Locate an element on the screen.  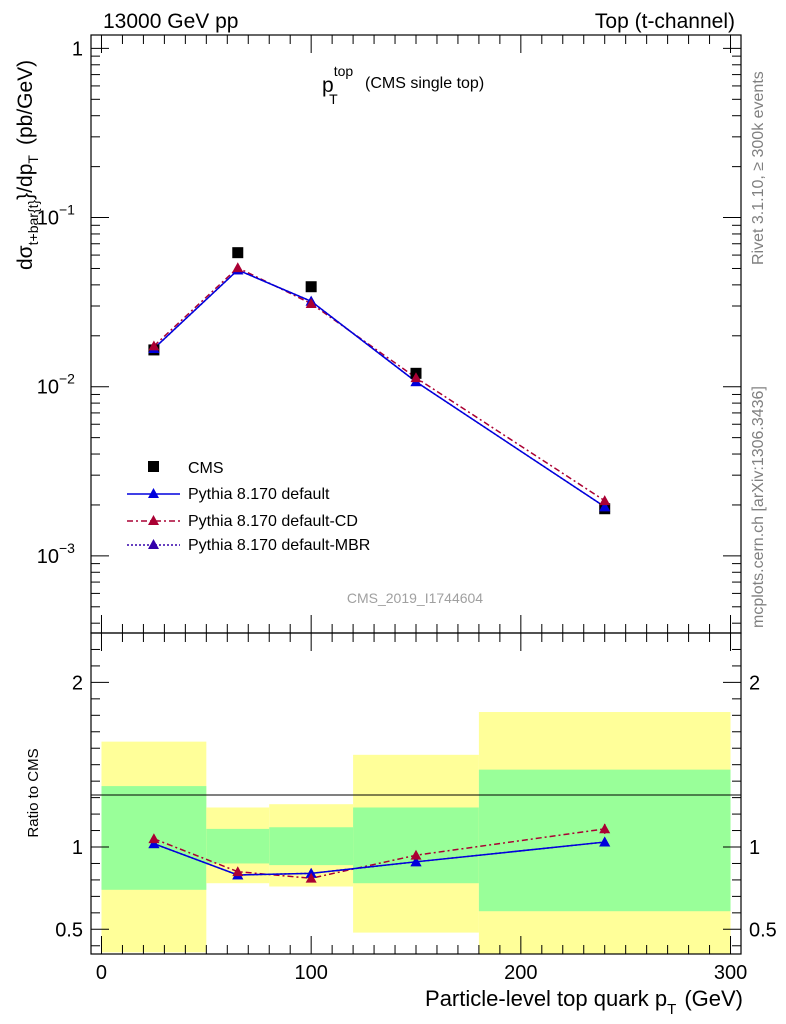
legend-cd-marker is located at coordinates (153, 520).